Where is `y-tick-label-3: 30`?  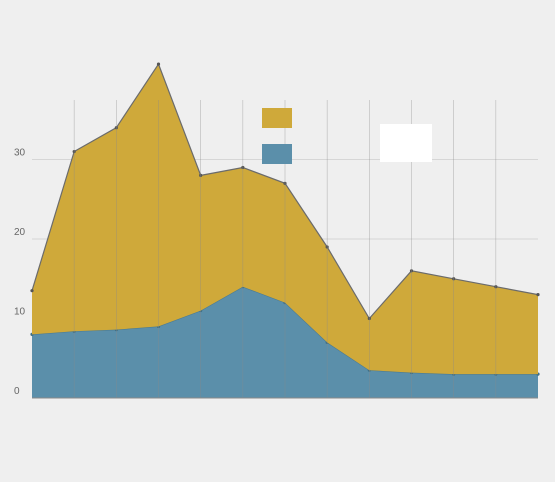 y-tick-label-3: 30 is located at coordinates (20, 153).